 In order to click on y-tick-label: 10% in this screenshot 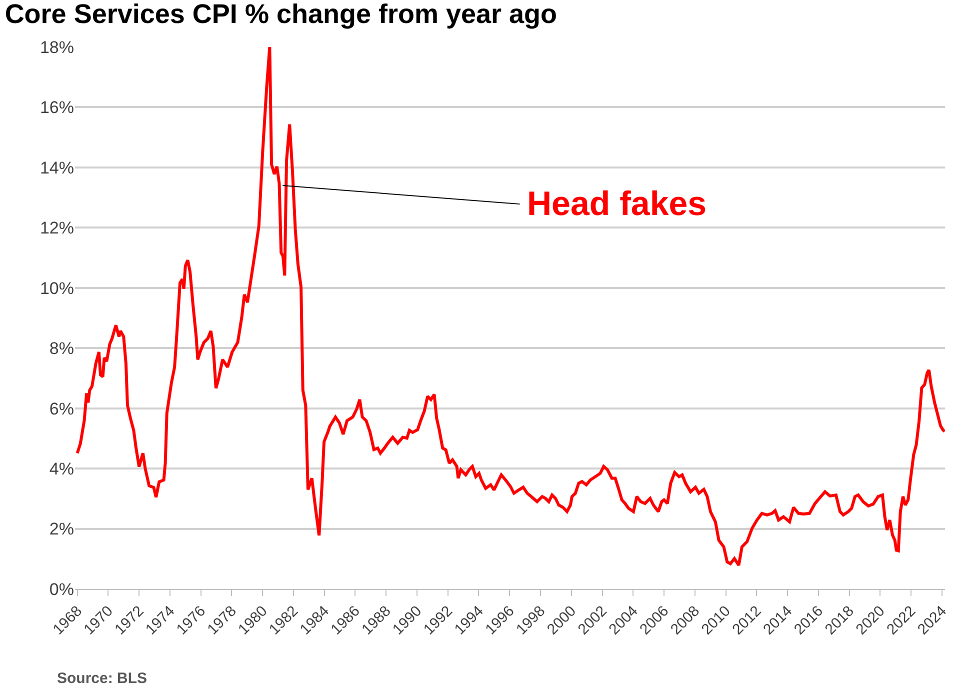, I will do `click(57, 288)`.